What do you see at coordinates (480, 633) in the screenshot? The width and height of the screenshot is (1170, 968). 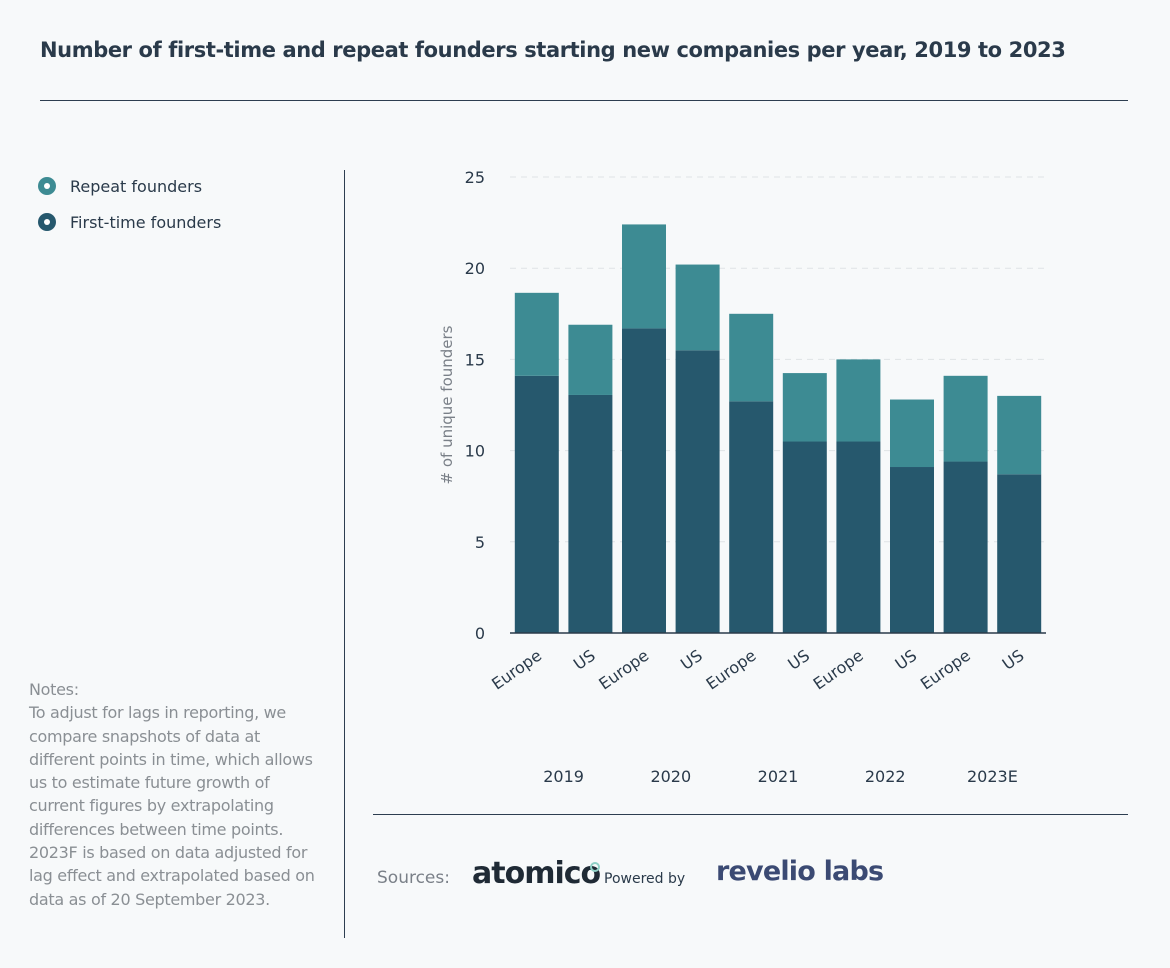 I see `y-tick-label: 0` at bounding box center [480, 633].